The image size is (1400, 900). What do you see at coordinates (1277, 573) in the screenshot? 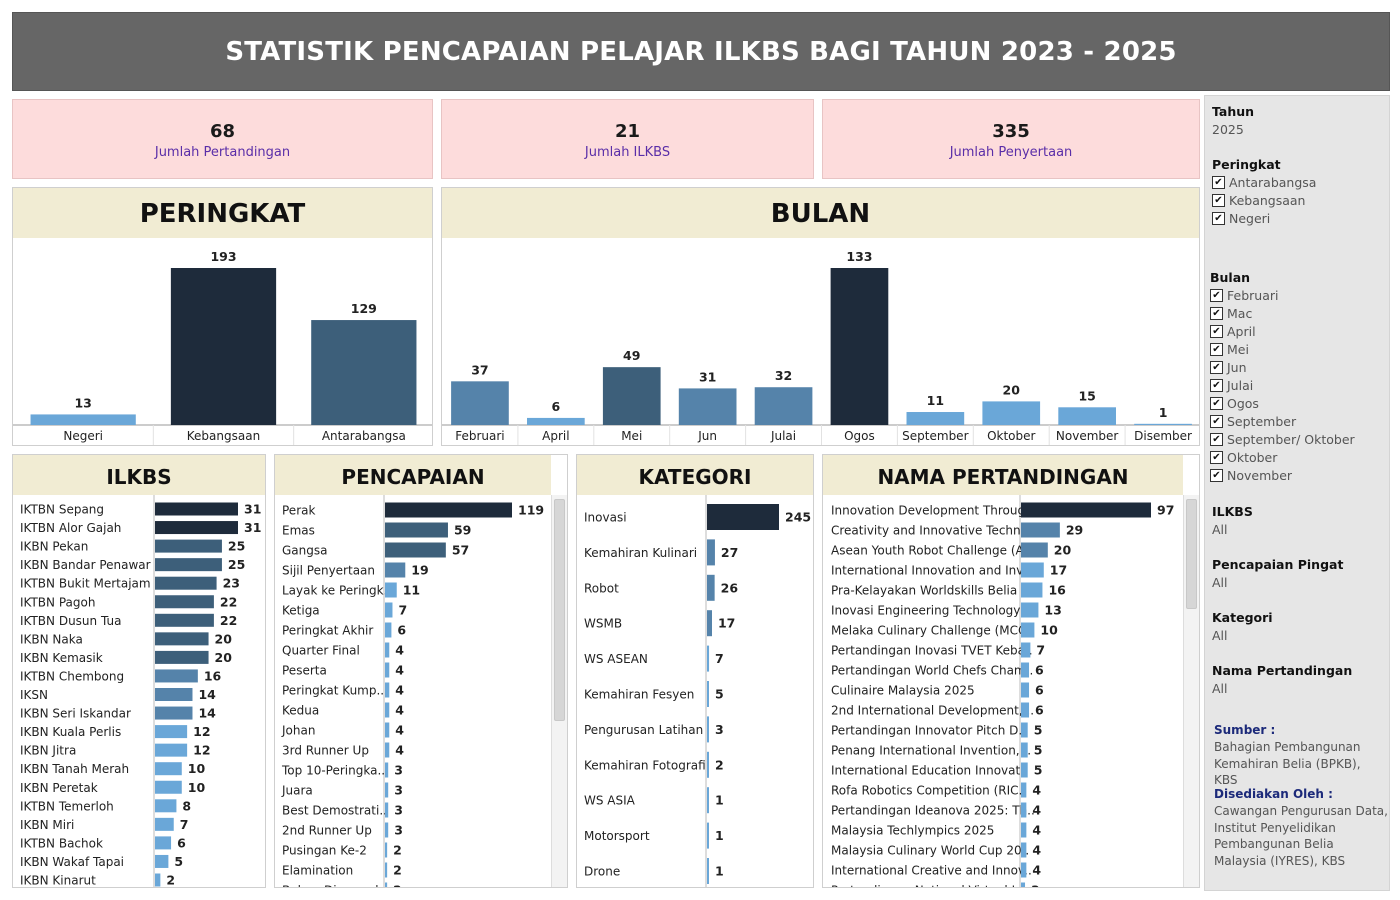
I see `filter-pencapaian-pingat: Pencapaian Pingat All` at bounding box center [1277, 573].